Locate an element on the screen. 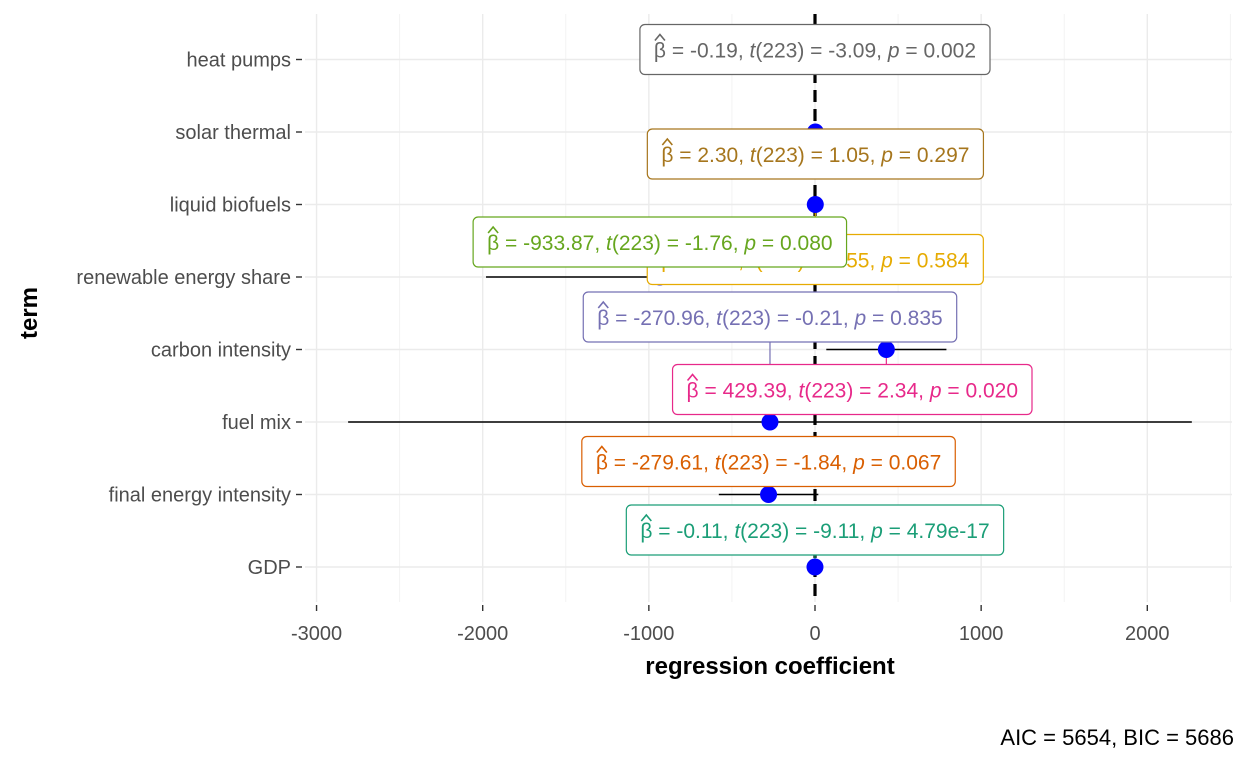 The width and height of the screenshot is (1248, 768). coefficient-label-text: β = -279.61, t(223) = -1.84, p = 0.067 is located at coordinates (768, 463).